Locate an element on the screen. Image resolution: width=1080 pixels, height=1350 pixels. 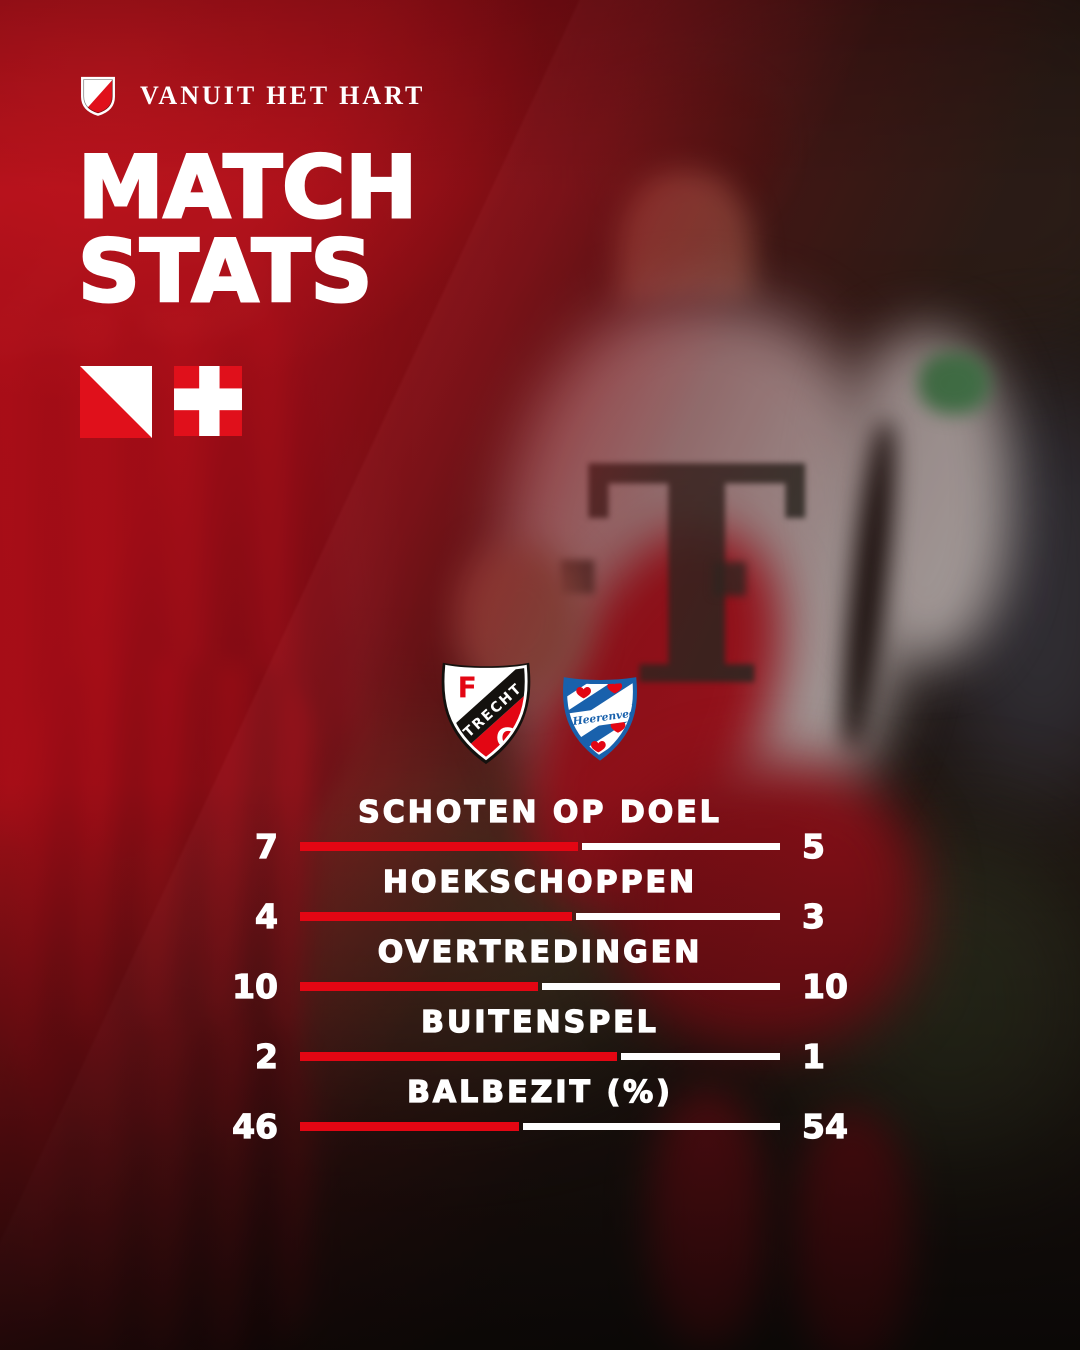
brand-header: VANUIT HET HART is located at coordinates (252, 96).